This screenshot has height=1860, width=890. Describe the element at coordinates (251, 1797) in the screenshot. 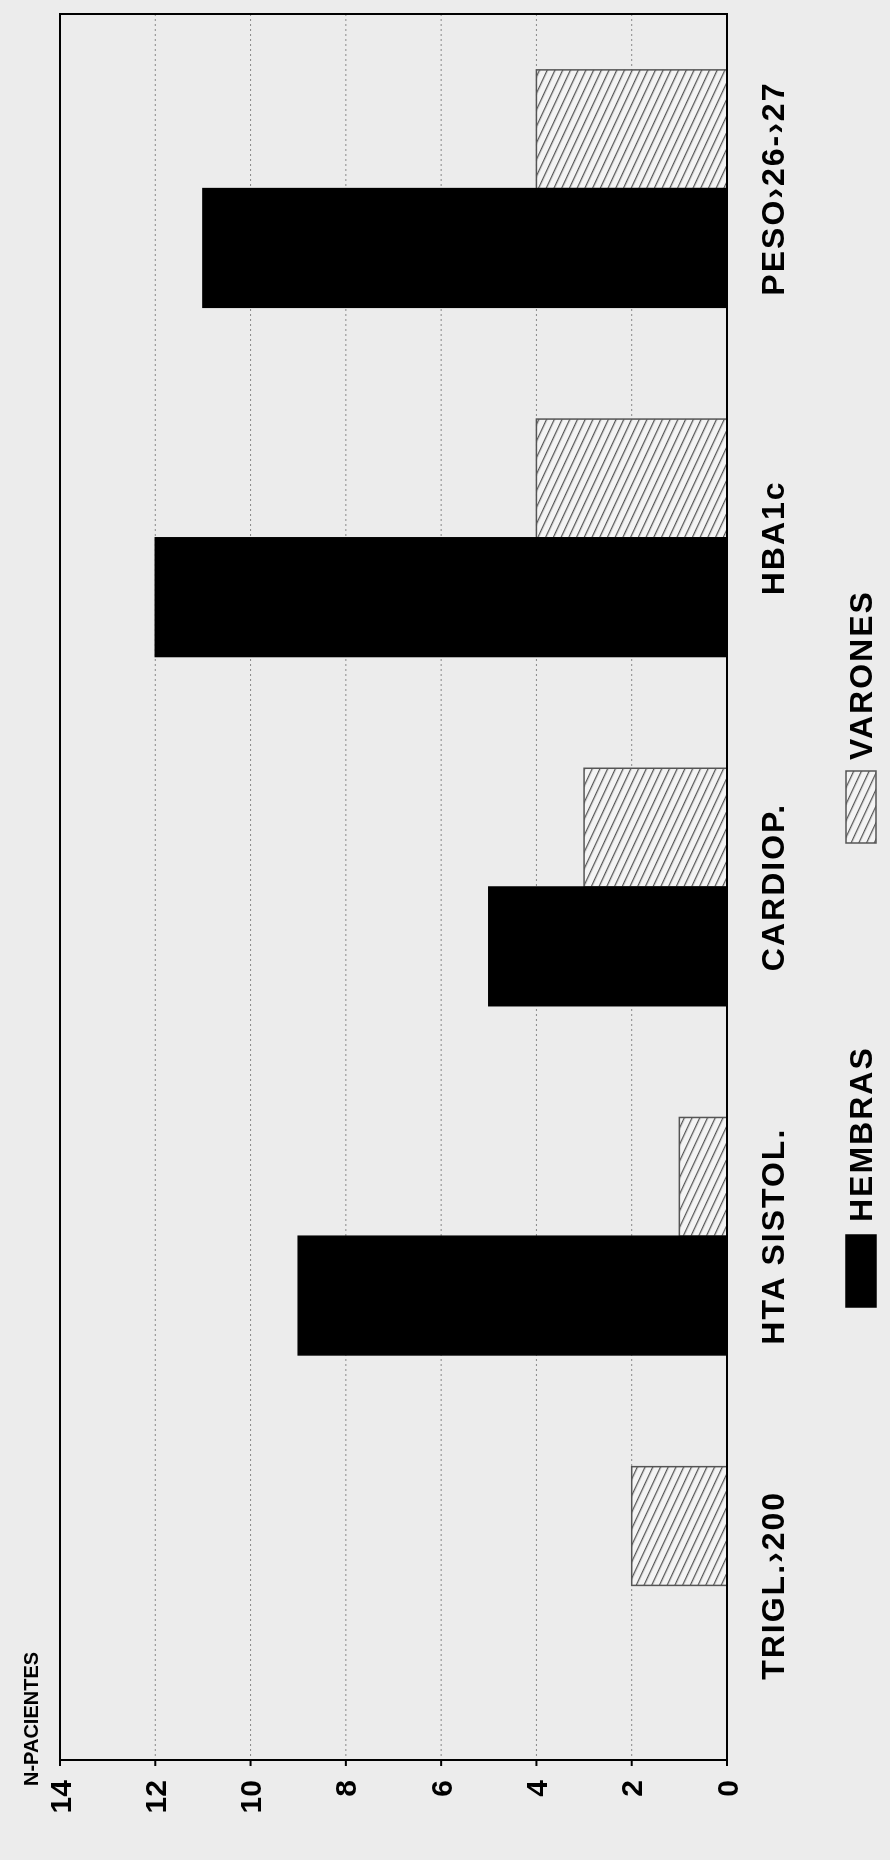

I see `x-tick-label: 10` at that location.